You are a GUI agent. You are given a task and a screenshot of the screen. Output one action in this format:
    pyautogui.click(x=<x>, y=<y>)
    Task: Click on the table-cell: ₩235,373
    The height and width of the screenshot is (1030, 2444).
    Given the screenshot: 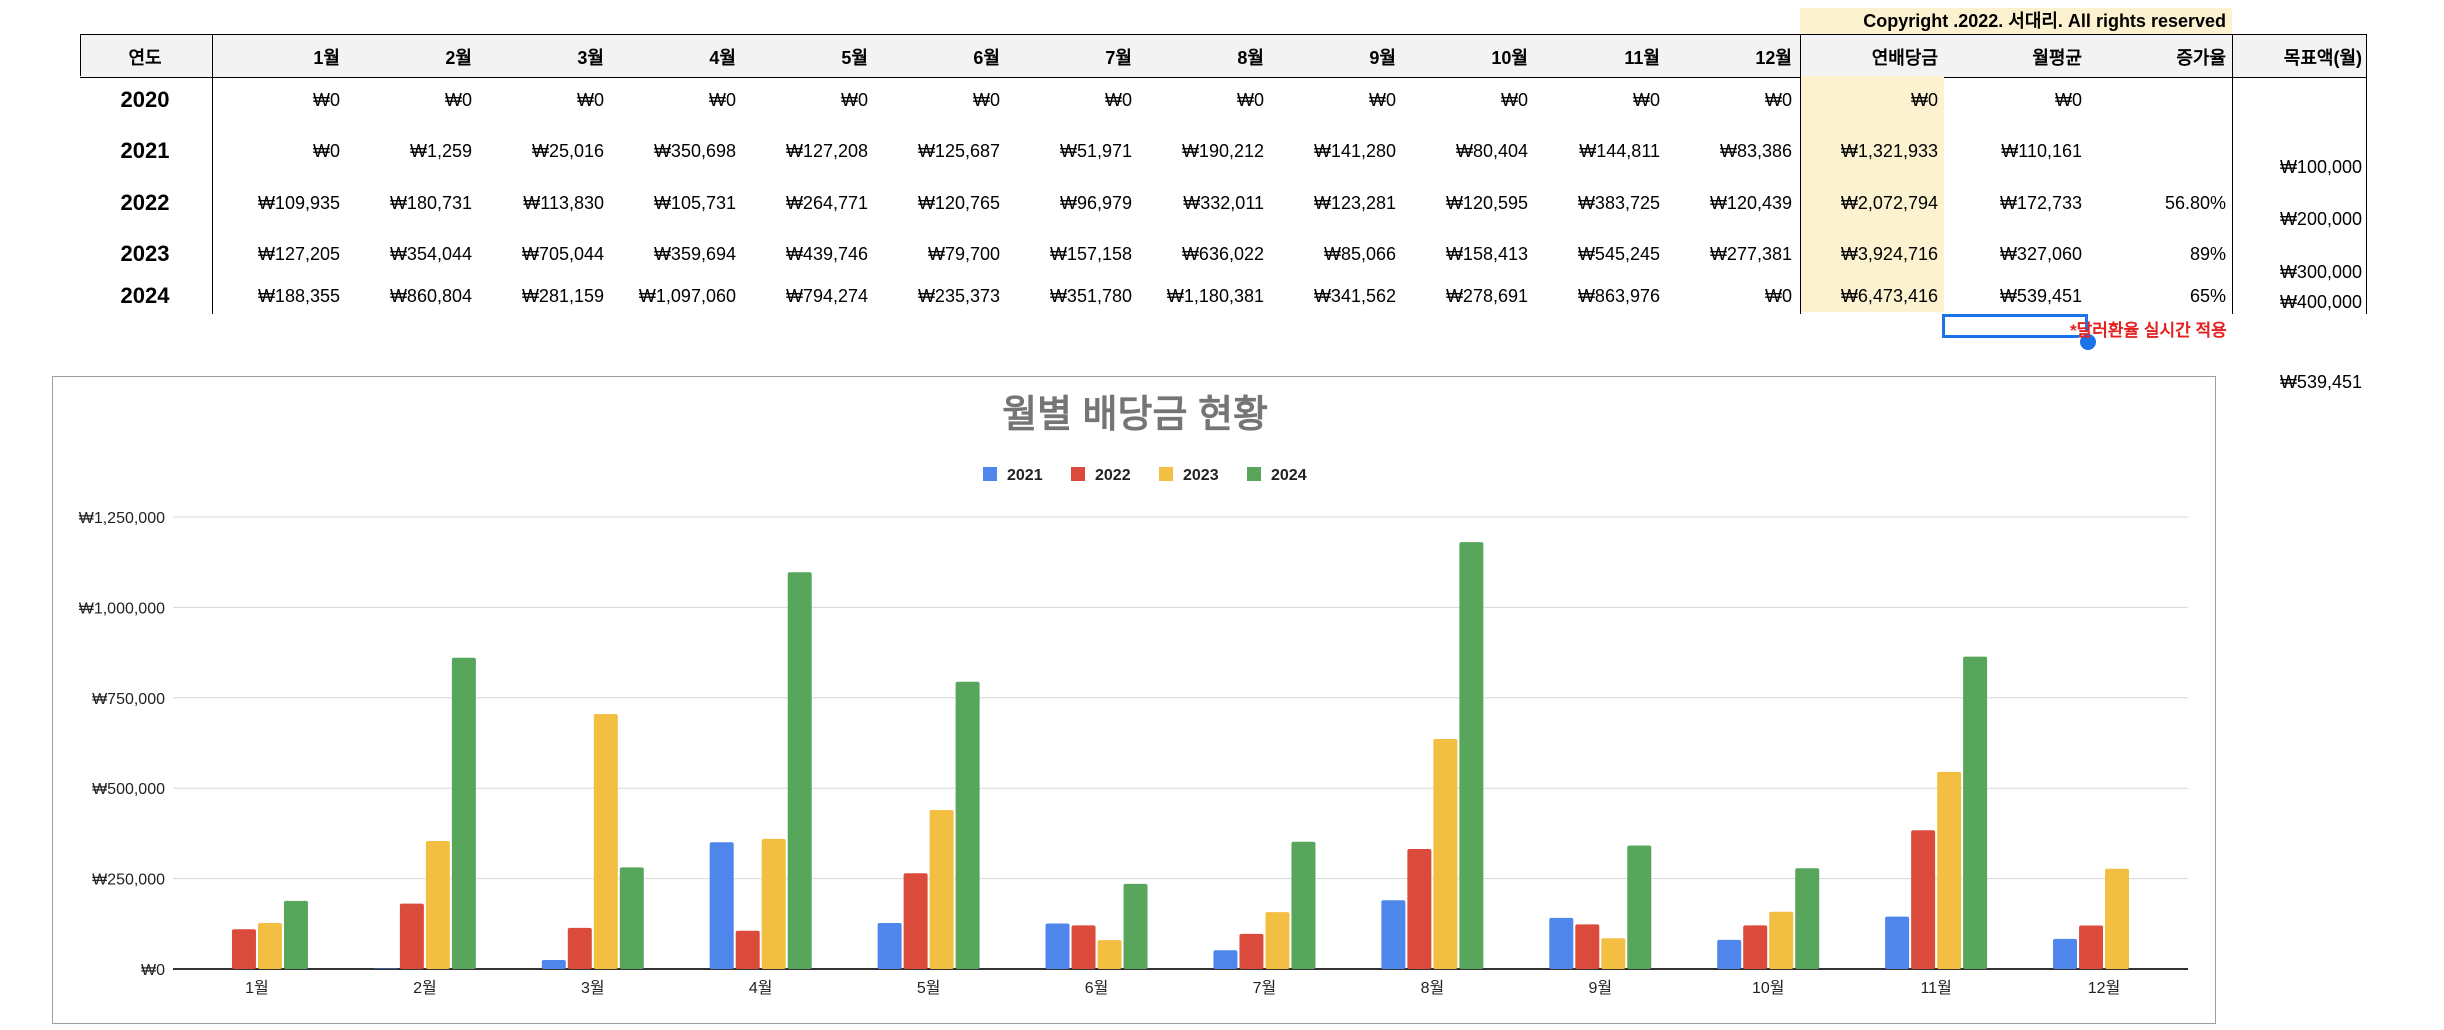 What is the action you would take?
    pyautogui.click(x=958, y=296)
    